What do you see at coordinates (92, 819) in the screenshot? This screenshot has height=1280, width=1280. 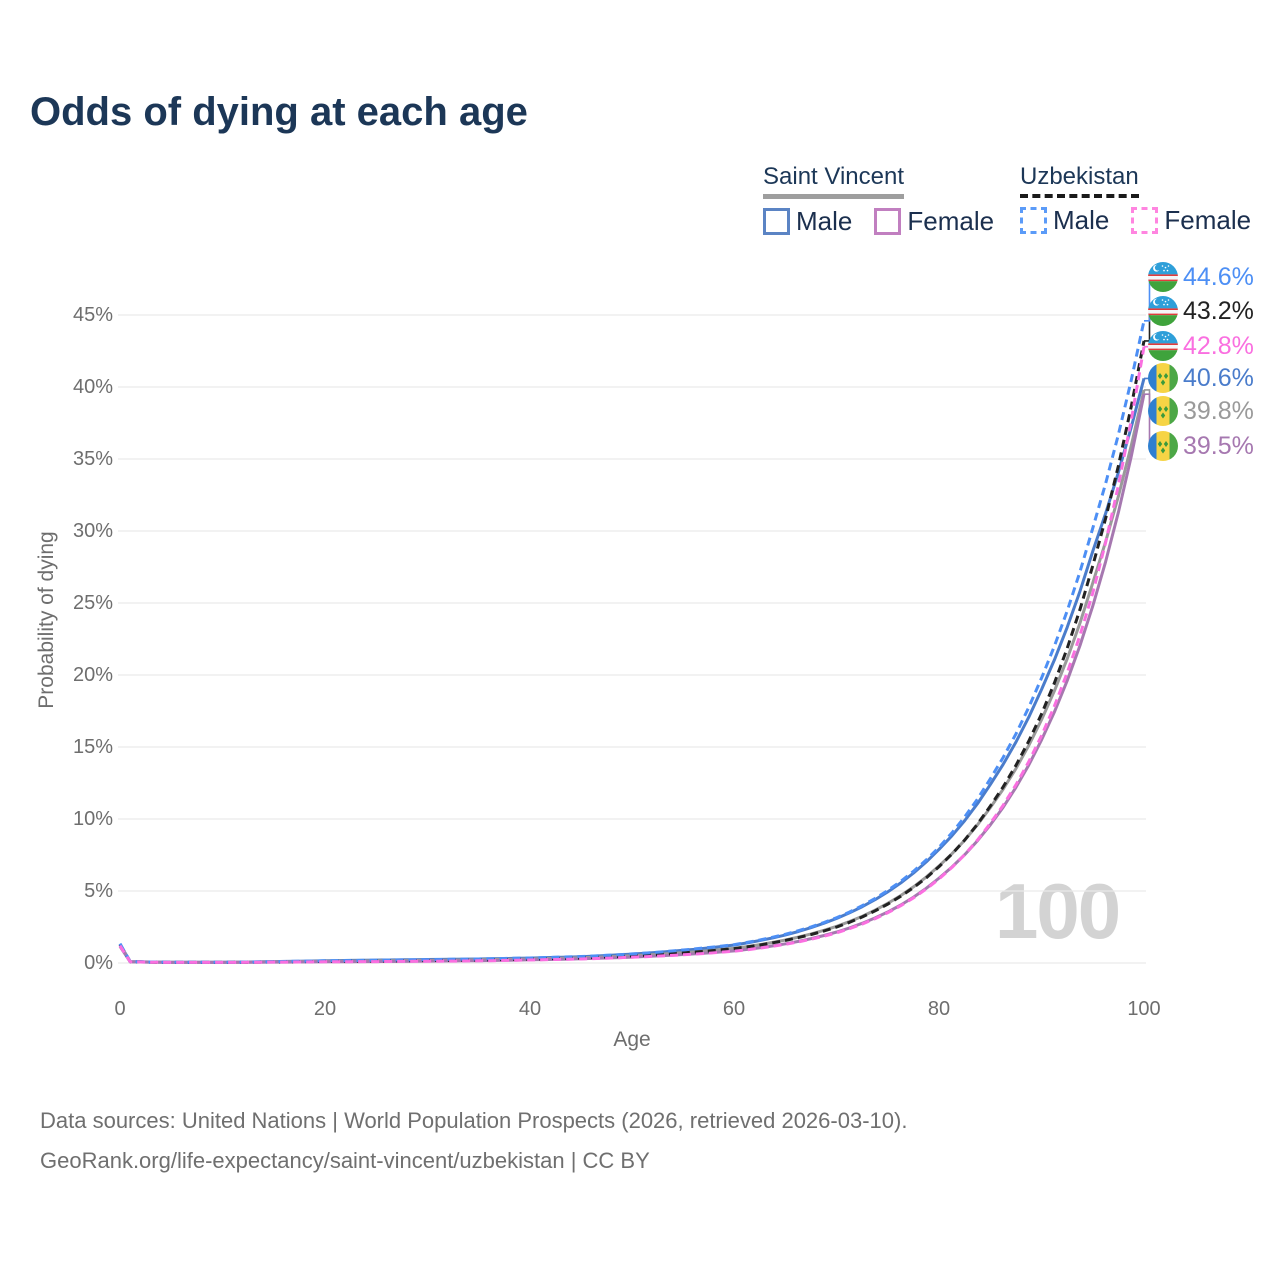 I see `y-tick-10: 10%` at bounding box center [92, 819].